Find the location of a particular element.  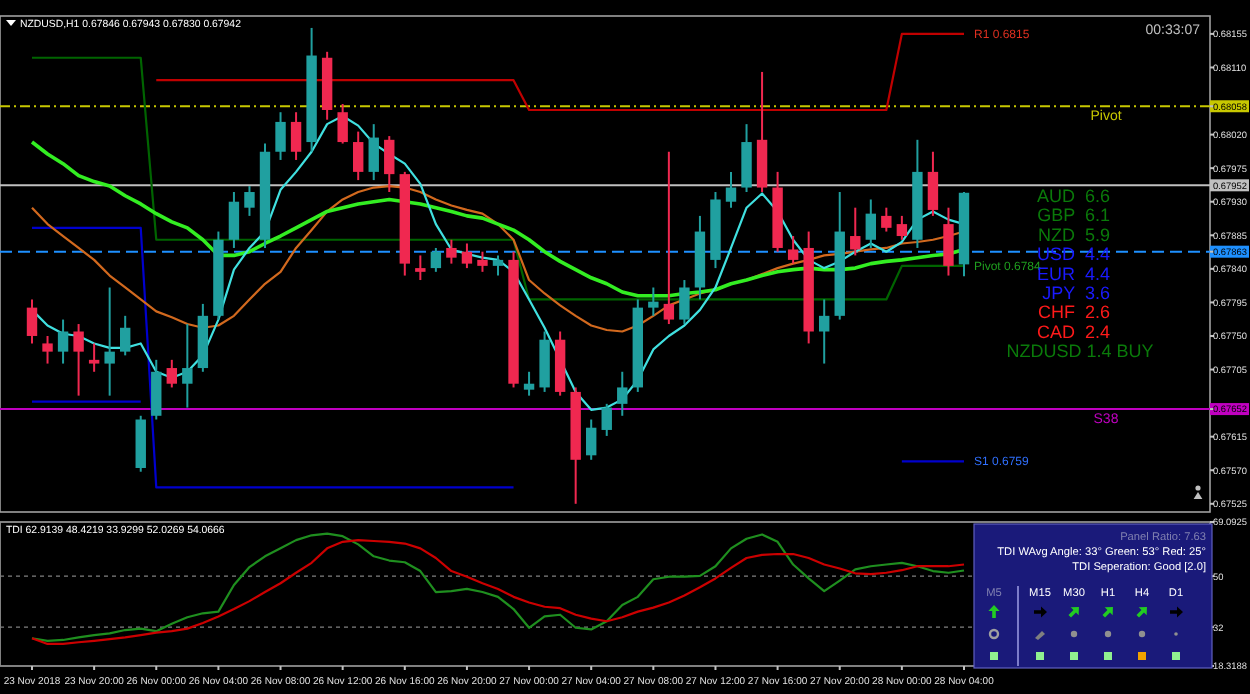

text: NZD 5.9 is located at coordinates (1073, 234).